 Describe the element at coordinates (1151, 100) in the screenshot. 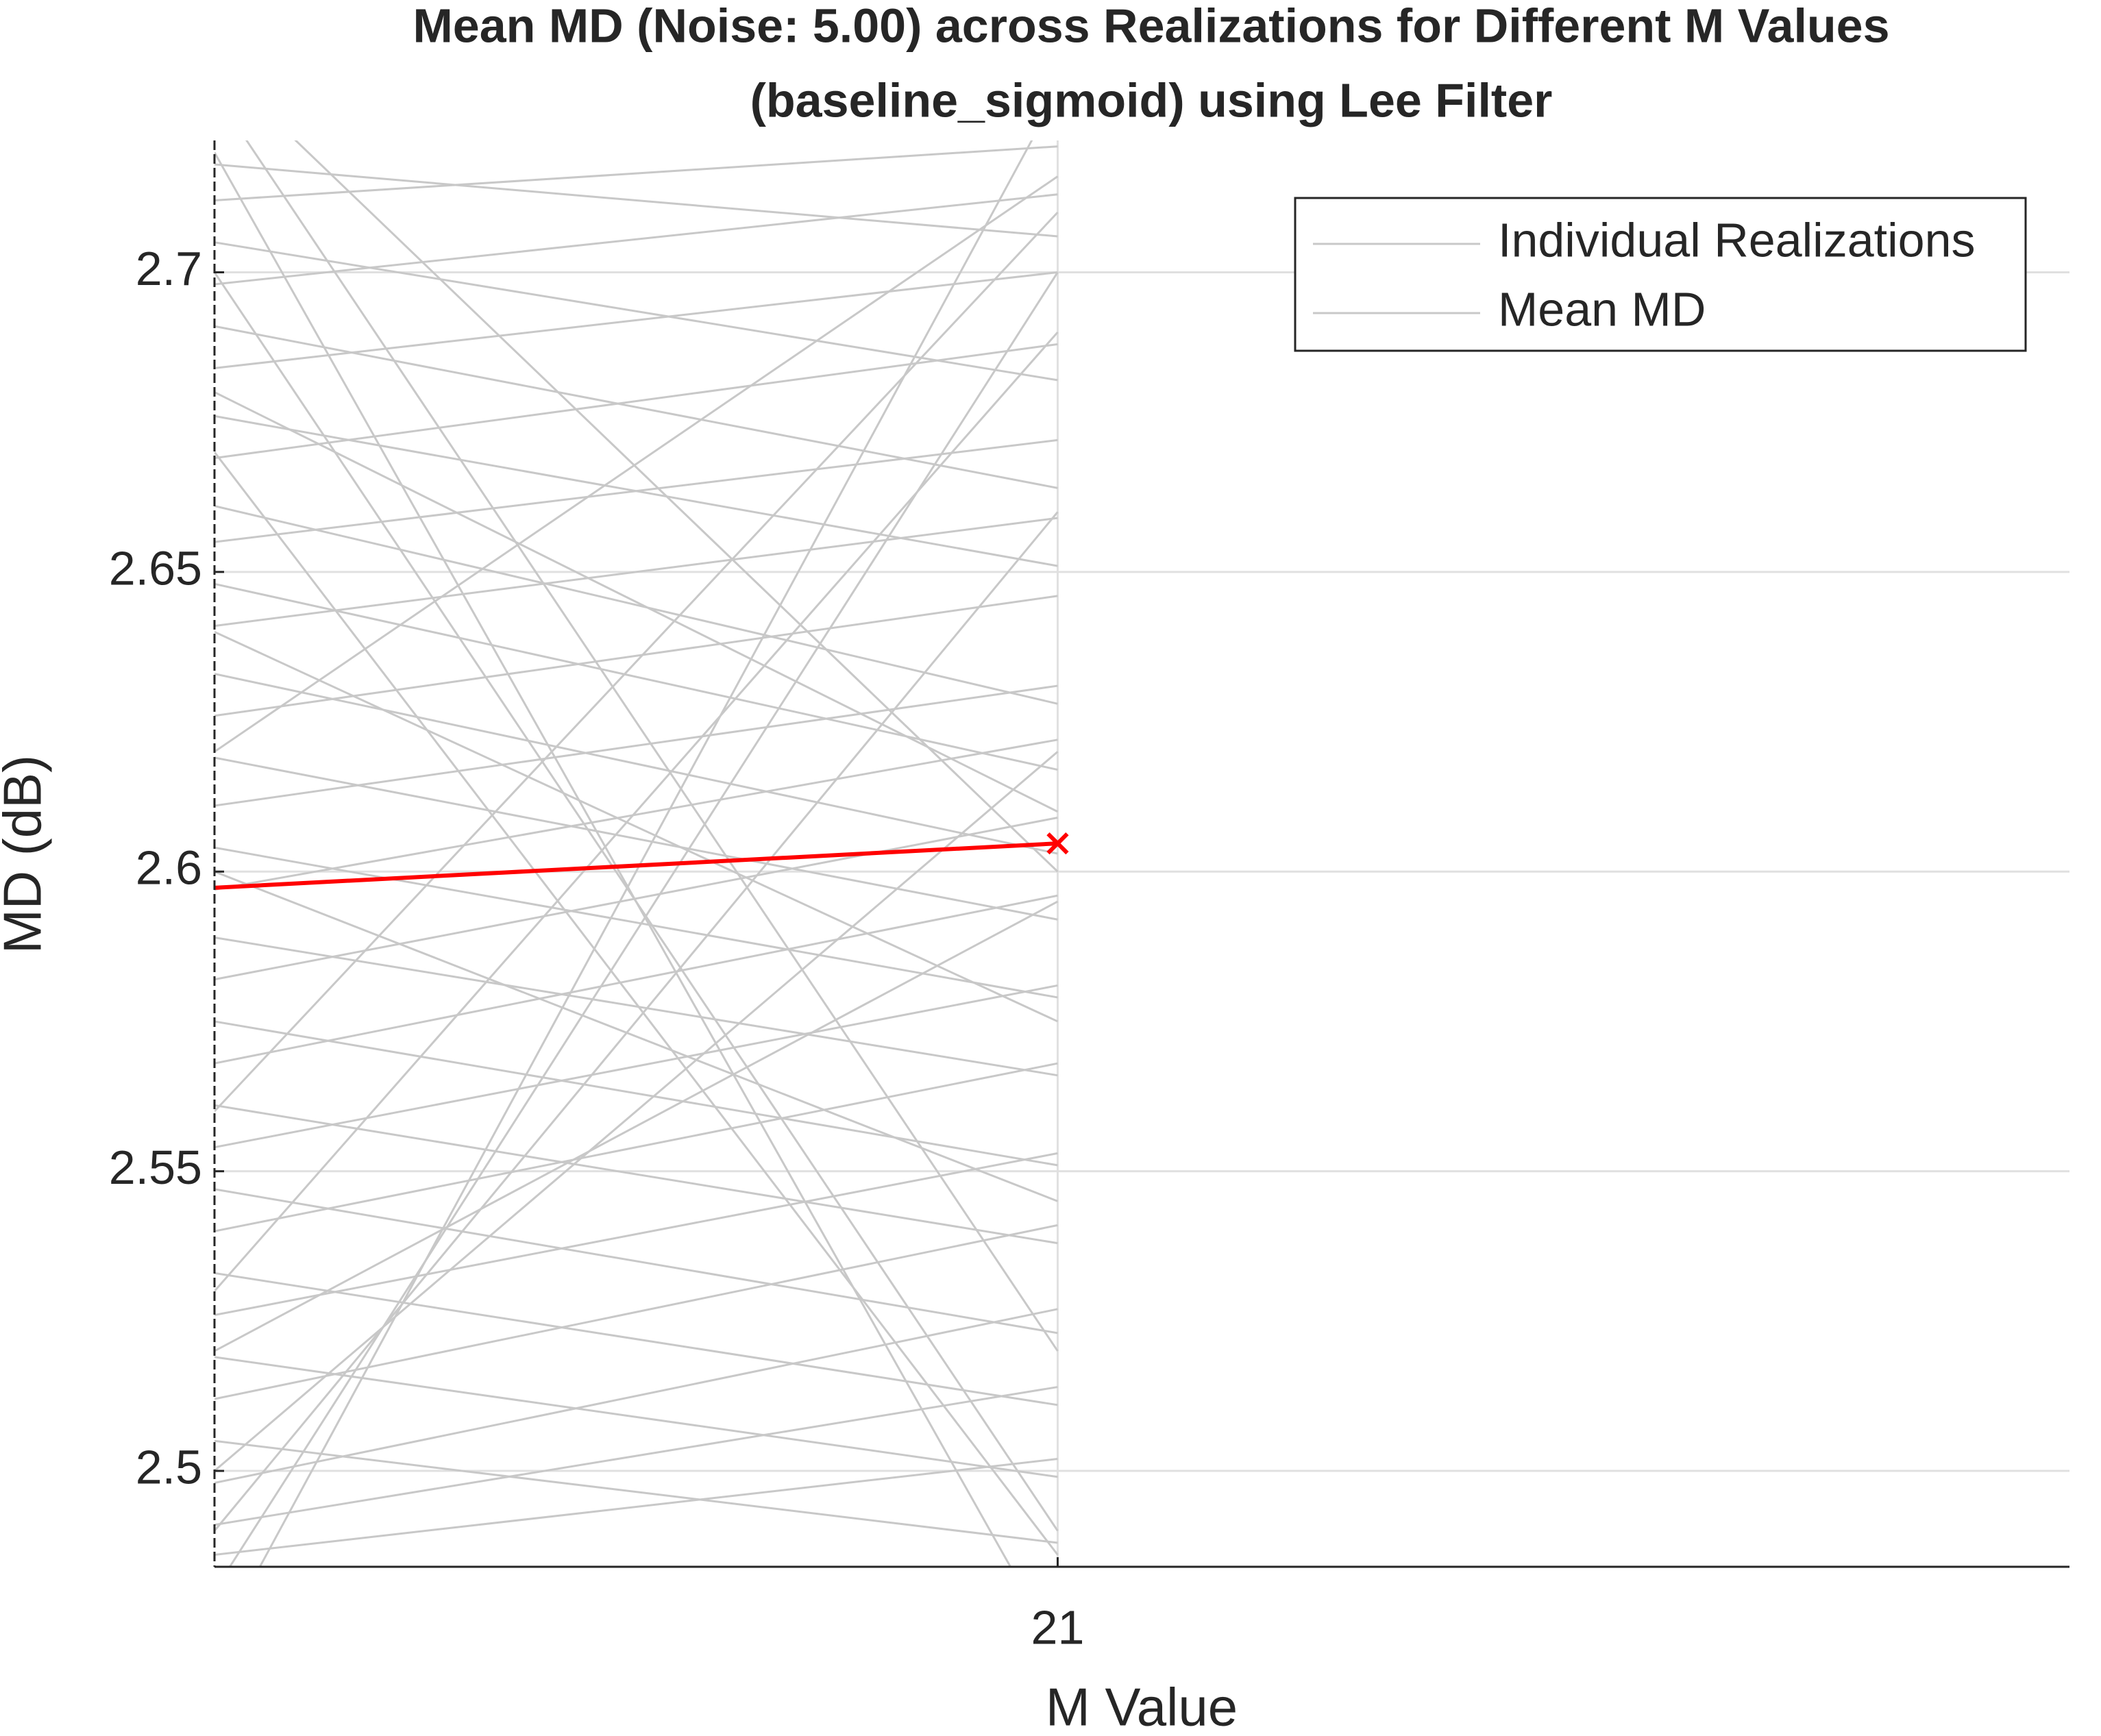

I see `chart-title: (baseline_sigmoid) using Lee Filter` at that location.